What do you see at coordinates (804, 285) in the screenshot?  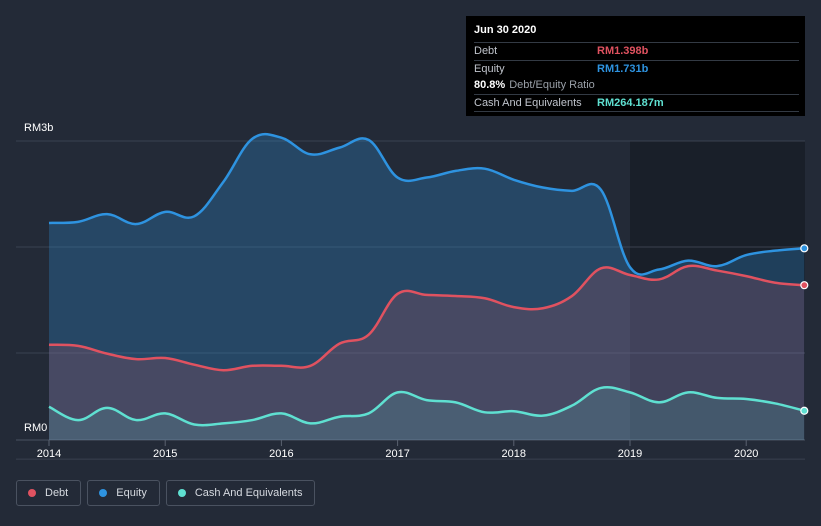 I see `end-marker-debt` at bounding box center [804, 285].